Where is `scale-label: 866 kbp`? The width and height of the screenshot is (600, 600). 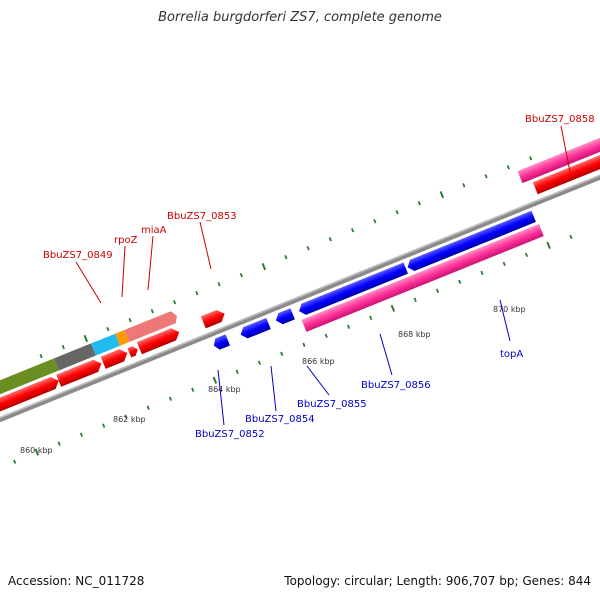 scale-label: 866 kbp is located at coordinates (318, 361).